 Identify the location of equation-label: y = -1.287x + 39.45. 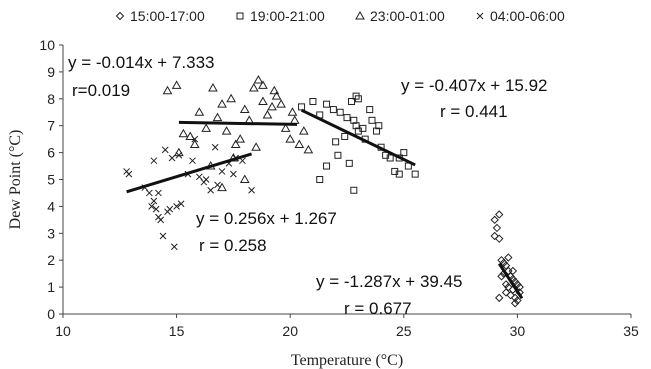
(389, 281).